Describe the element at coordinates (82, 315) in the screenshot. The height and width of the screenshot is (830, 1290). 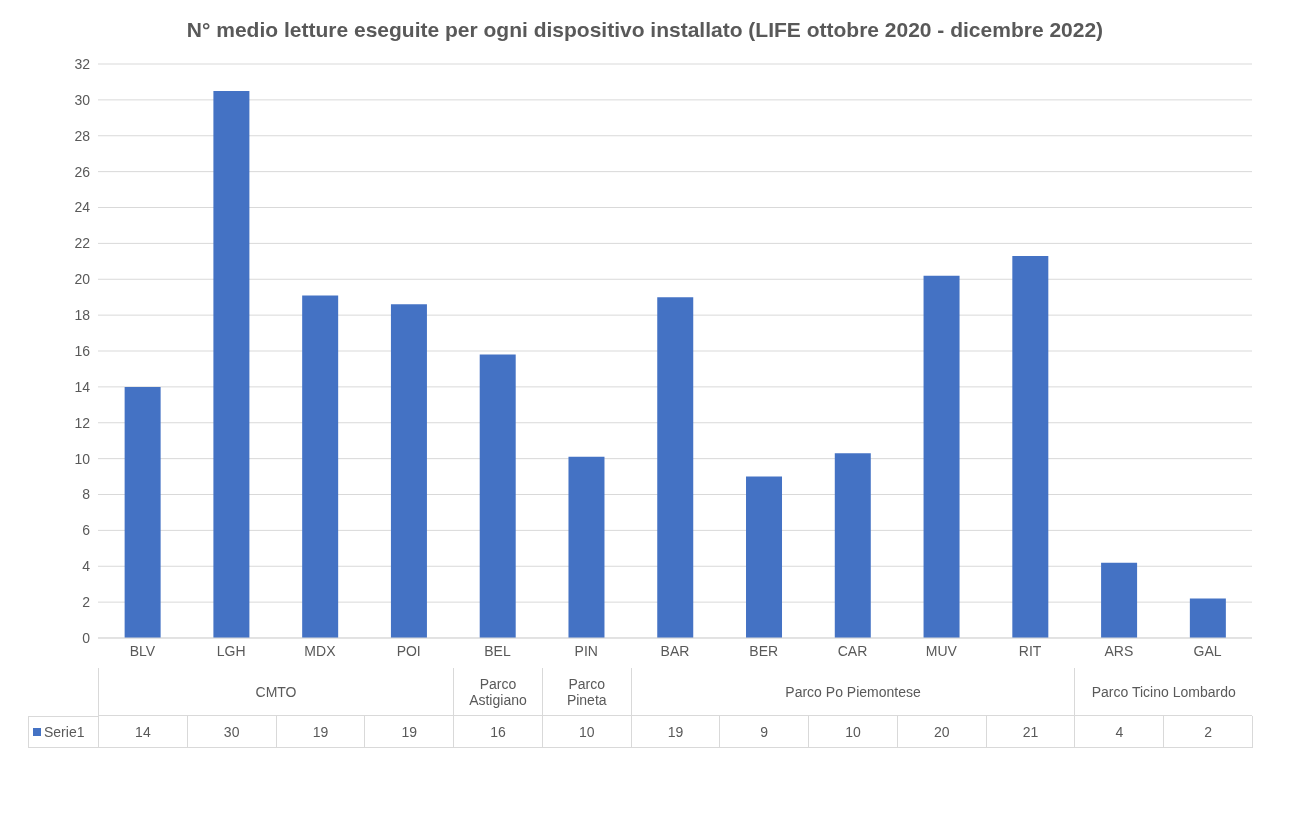
I see `y-tick-label: 18` at that location.